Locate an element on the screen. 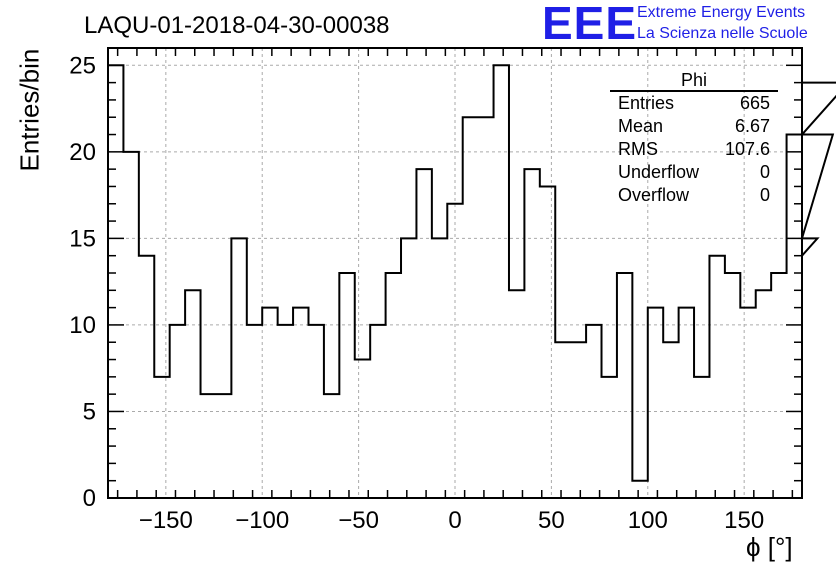 This screenshot has width=836, height=572. y-tick-label: 0 is located at coordinates (89, 498).